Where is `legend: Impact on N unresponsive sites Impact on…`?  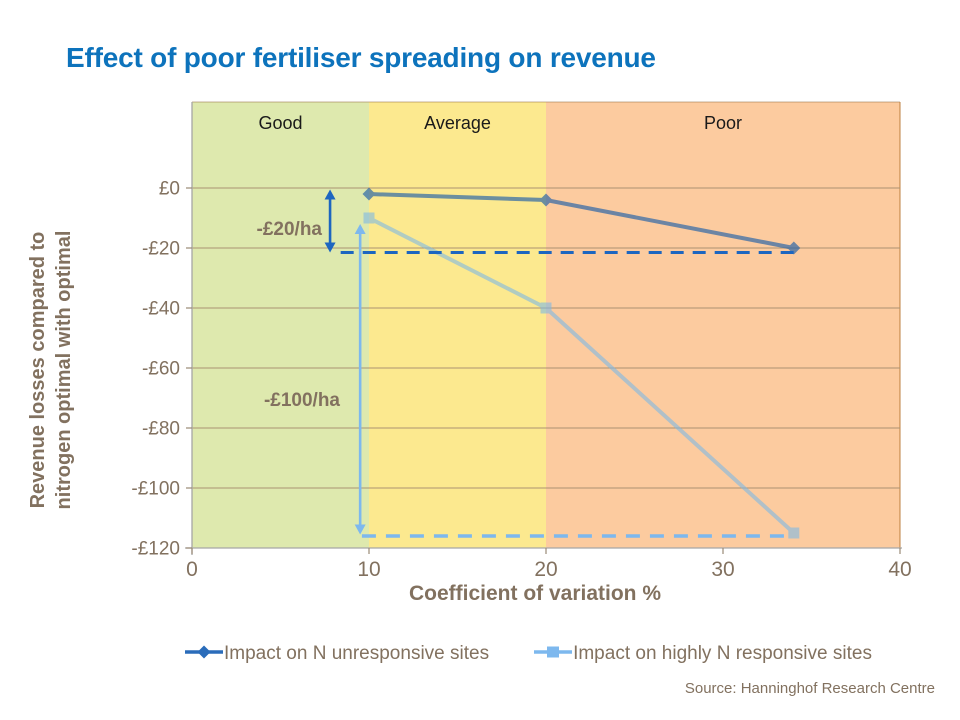 legend: Impact on N unresponsive sites Impact on… is located at coordinates (565, 654).